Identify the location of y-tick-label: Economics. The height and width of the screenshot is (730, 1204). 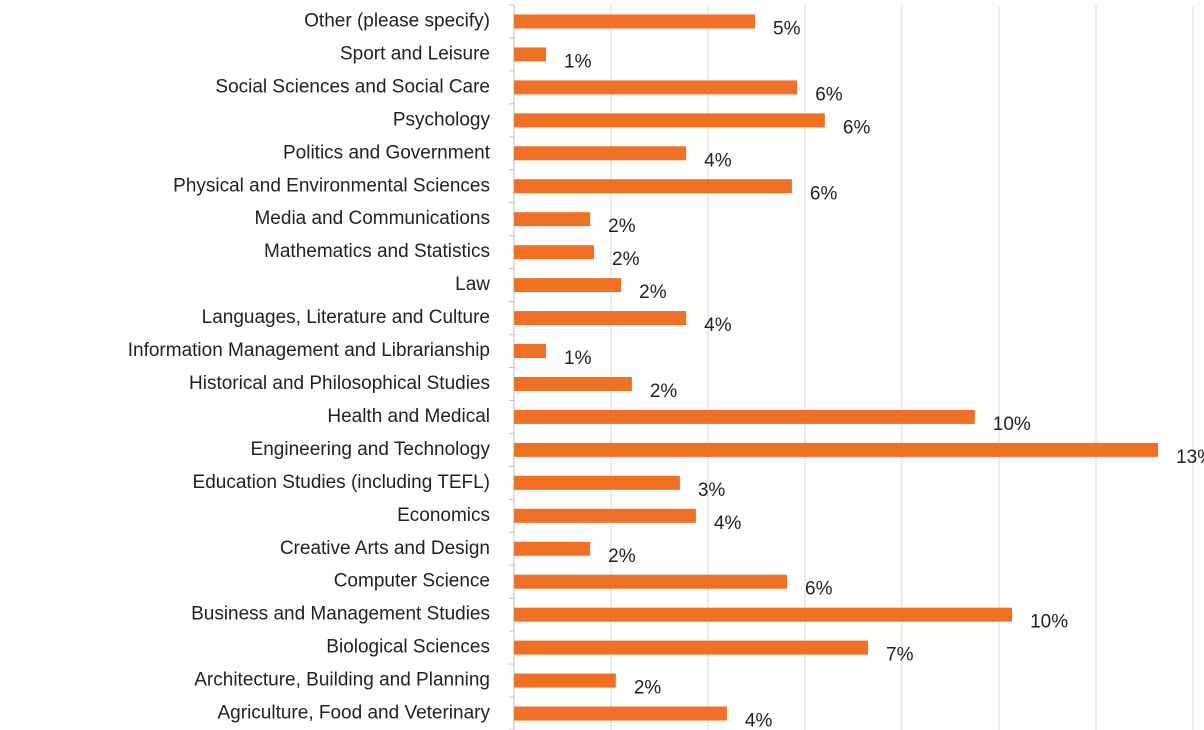
(443, 515).